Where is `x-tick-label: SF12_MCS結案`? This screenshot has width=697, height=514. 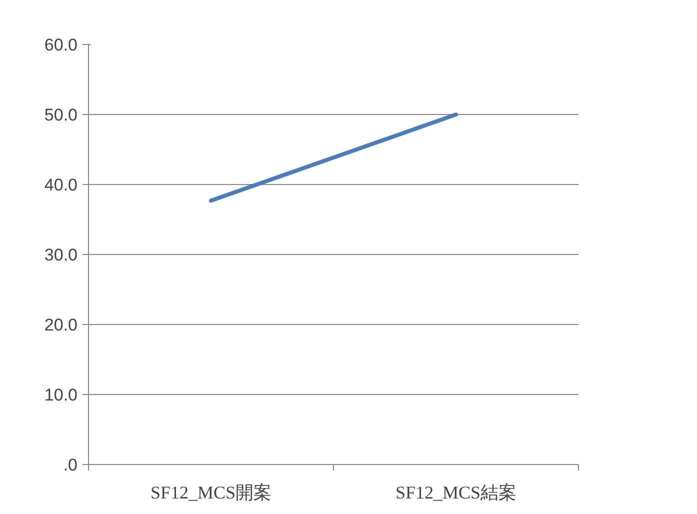
x-tick-label: SF12_MCS結案 is located at coordinates (456, 492).